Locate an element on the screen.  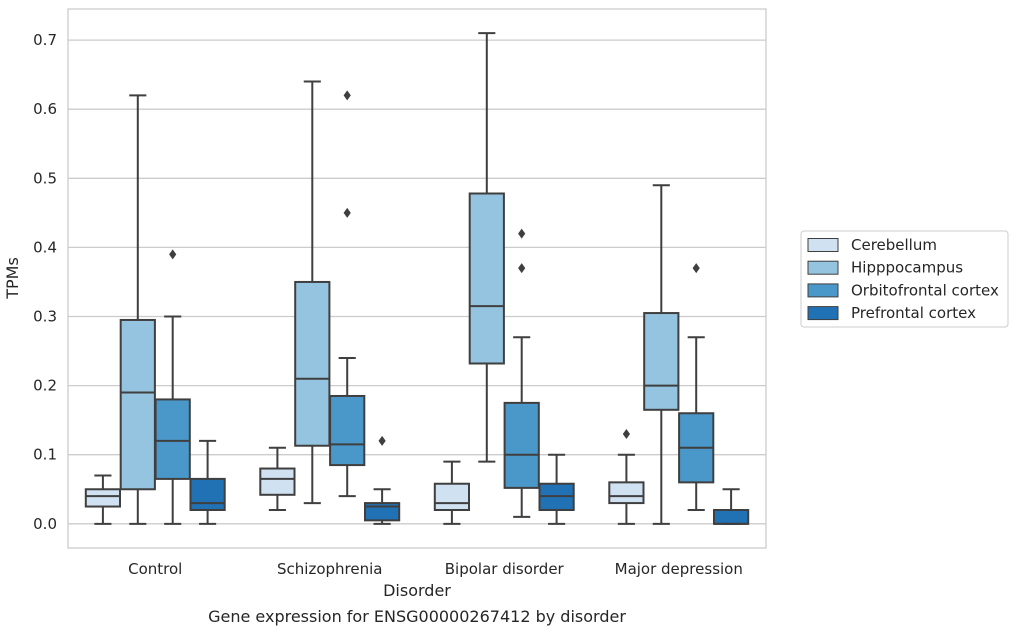
legend-label: Prefrontal cortex is located at coordinates (913, 313).